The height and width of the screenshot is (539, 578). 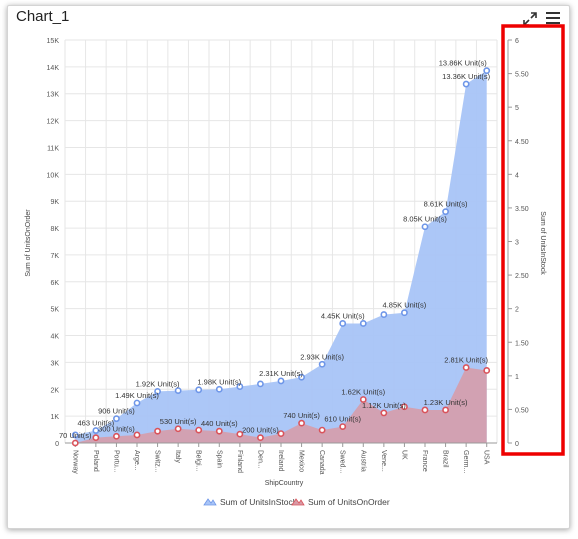 What do you see at coordinates (349, 502) in the screenshot?
I see `legend-label-order: Sum of UnitsOnOrder` at bounding box center [349, 502].